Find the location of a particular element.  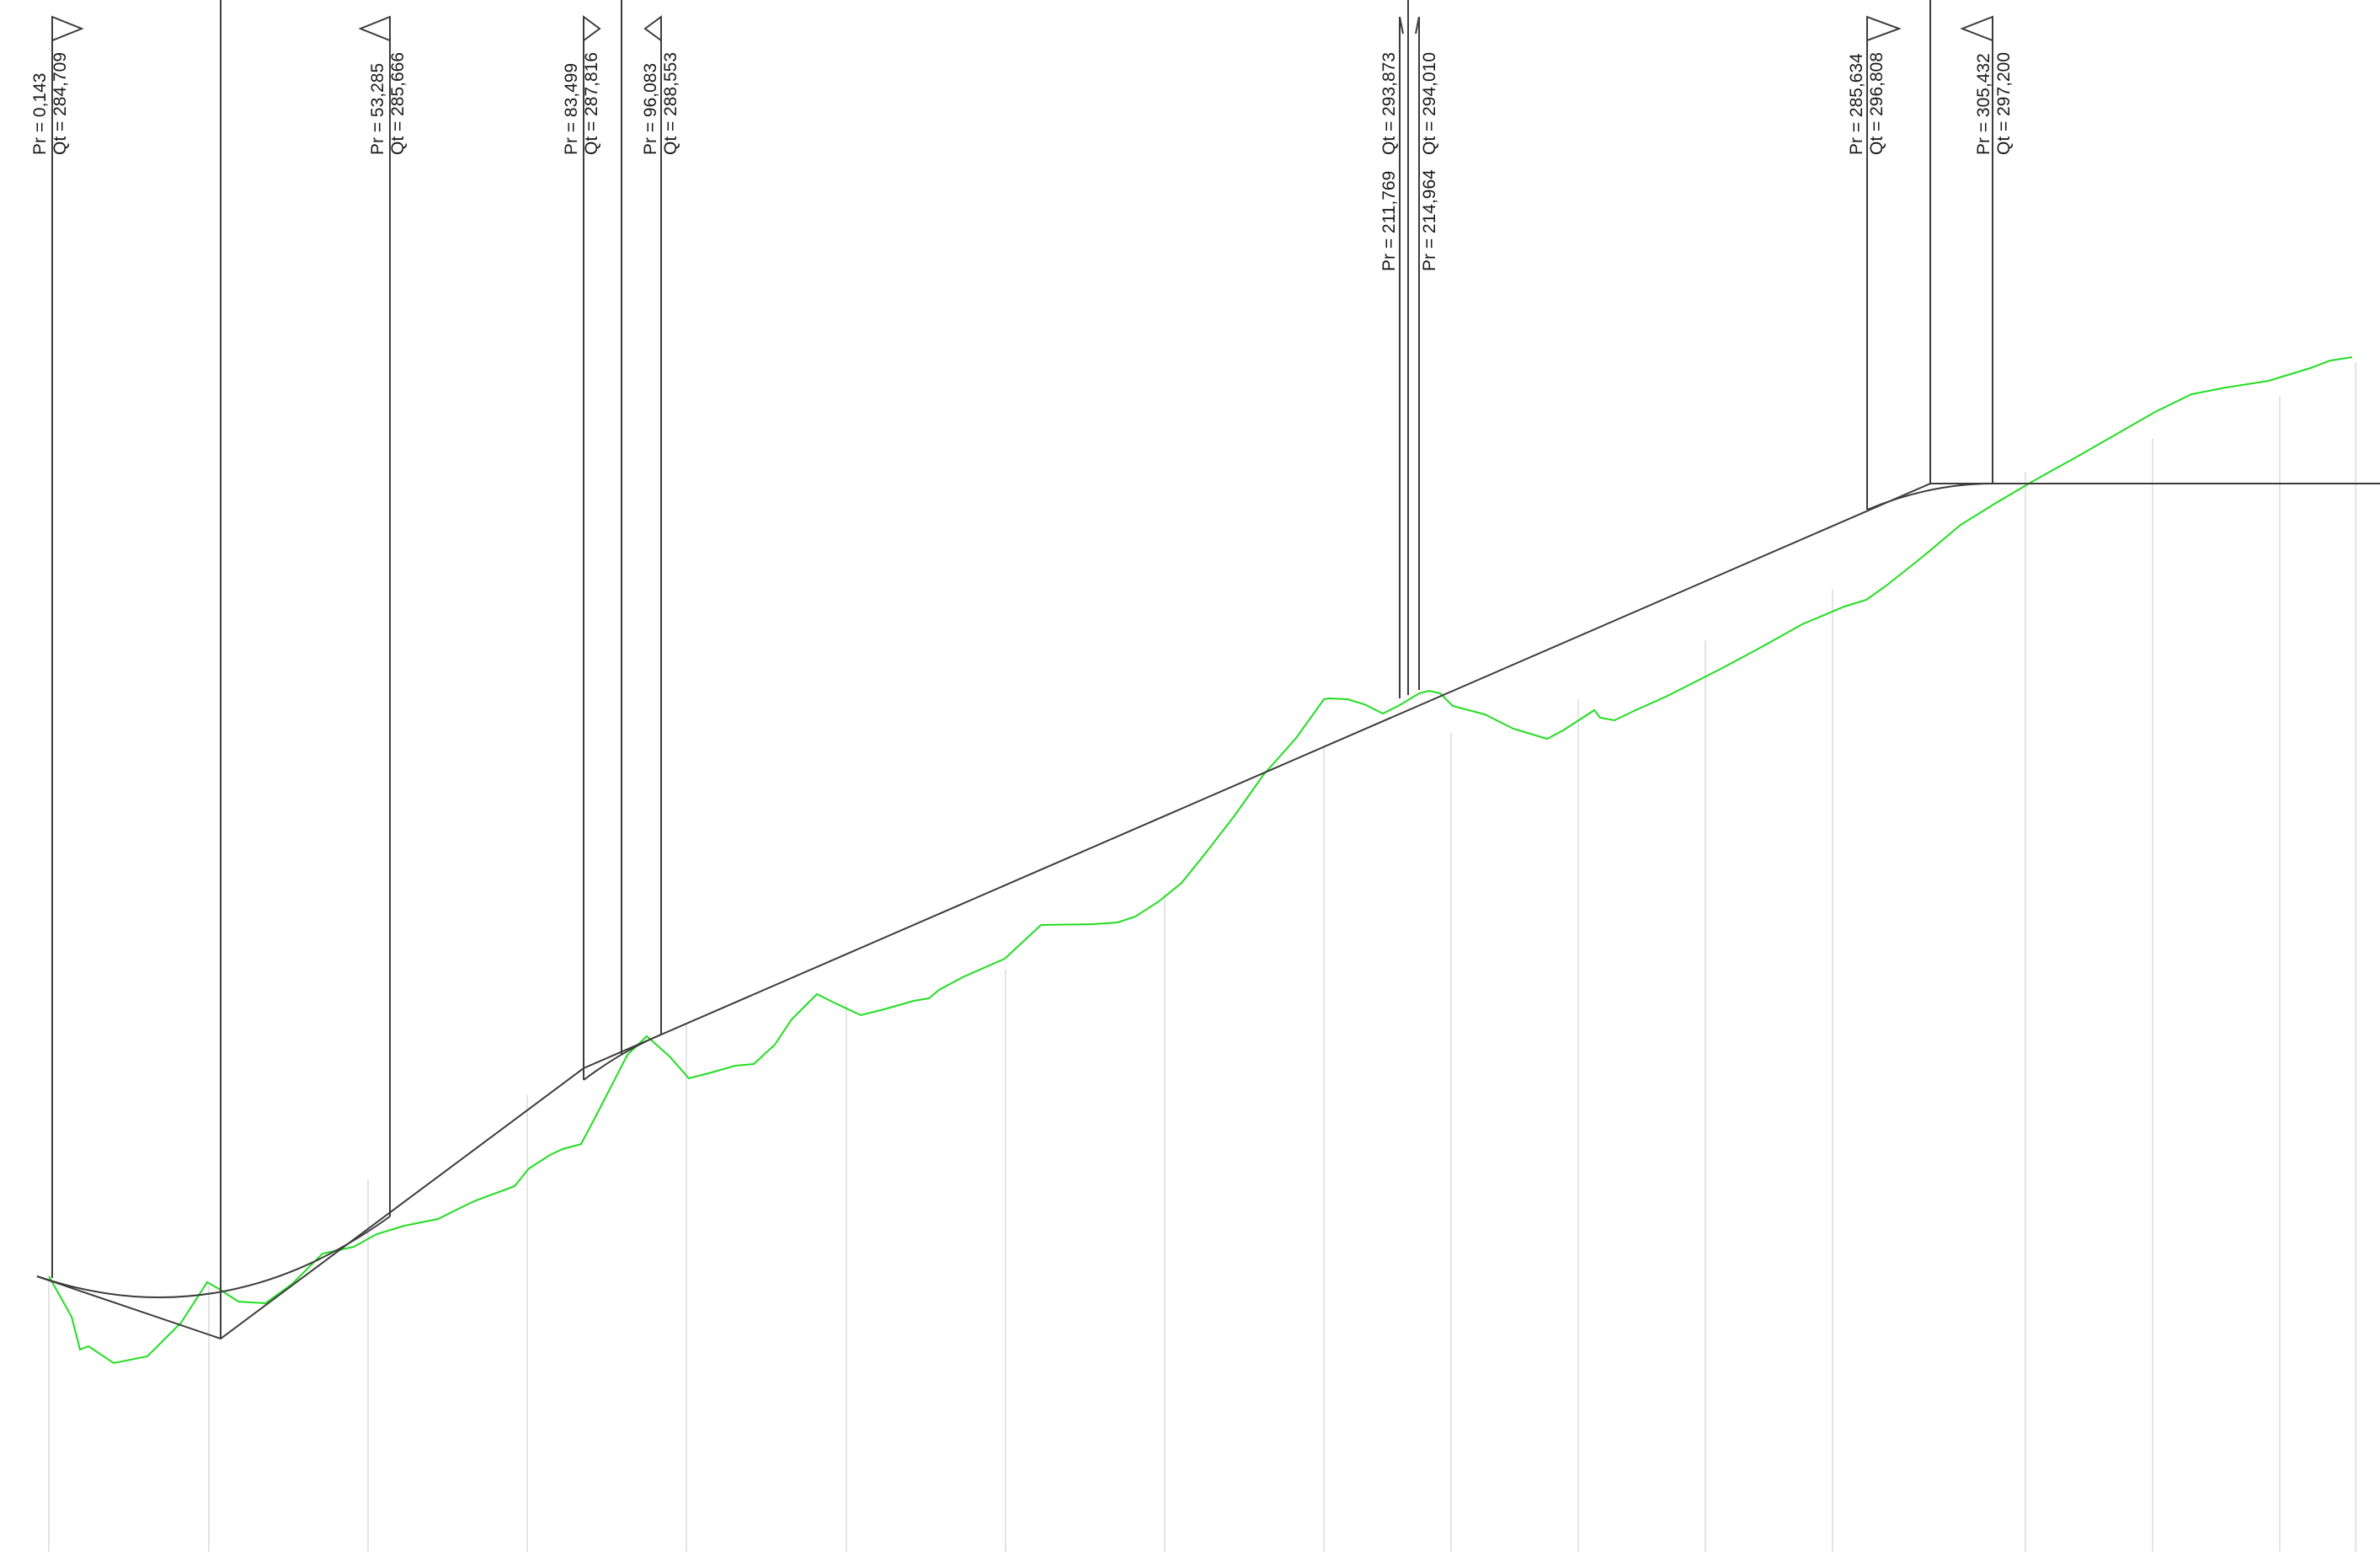

label-m2-pr: Pr = 53,285 is located at coordinates (377, 109).